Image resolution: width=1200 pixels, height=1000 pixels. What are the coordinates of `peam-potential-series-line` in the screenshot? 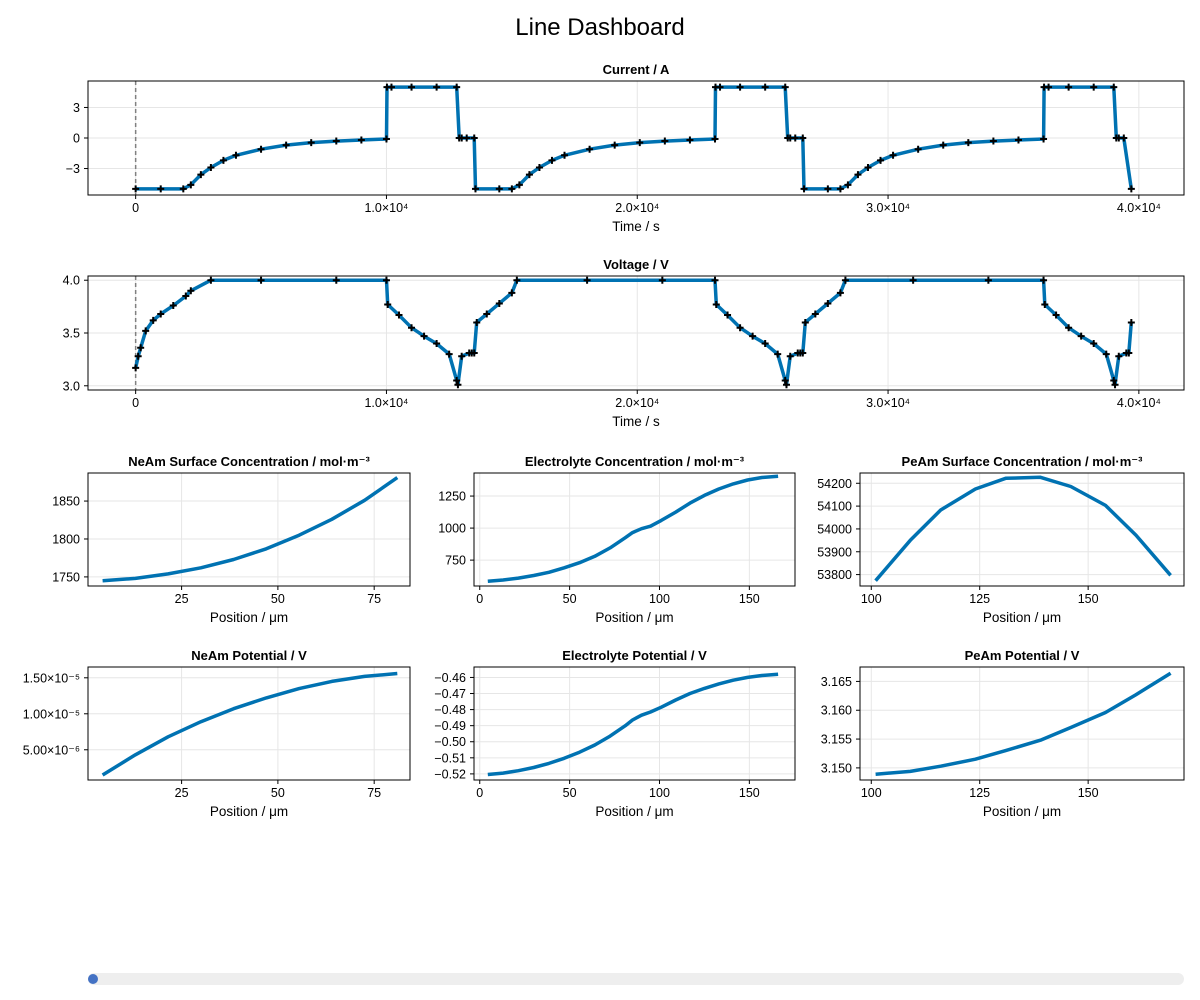 It's located at (1023, 723).